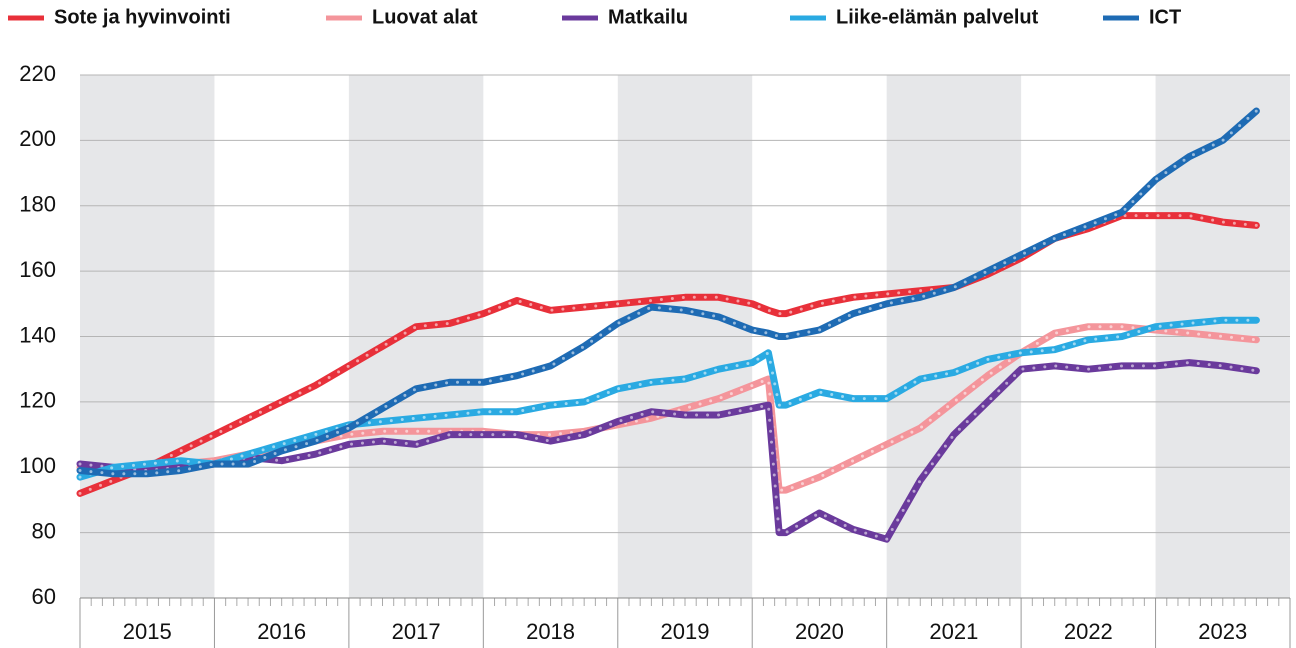  I want to click on y-tick-label: 120, so click(37, 400).